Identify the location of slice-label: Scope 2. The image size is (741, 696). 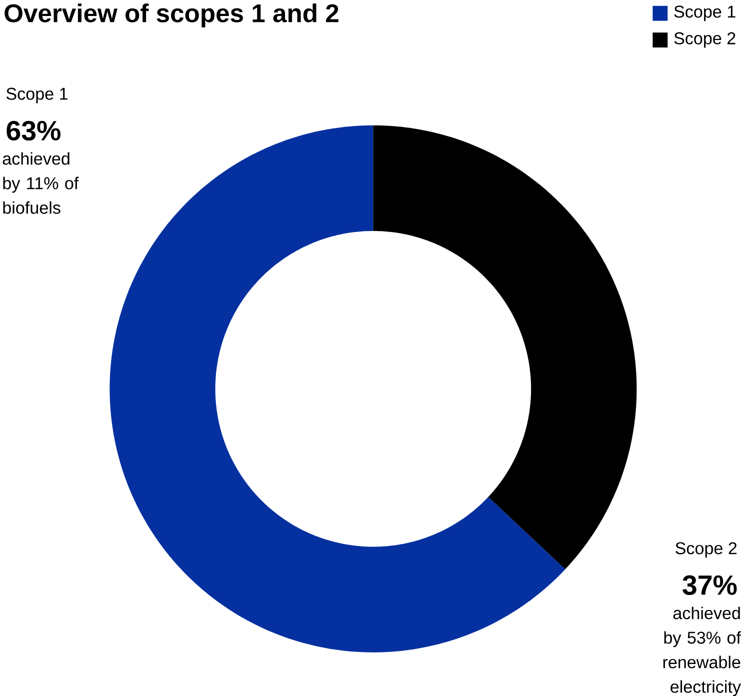
(706, 550).